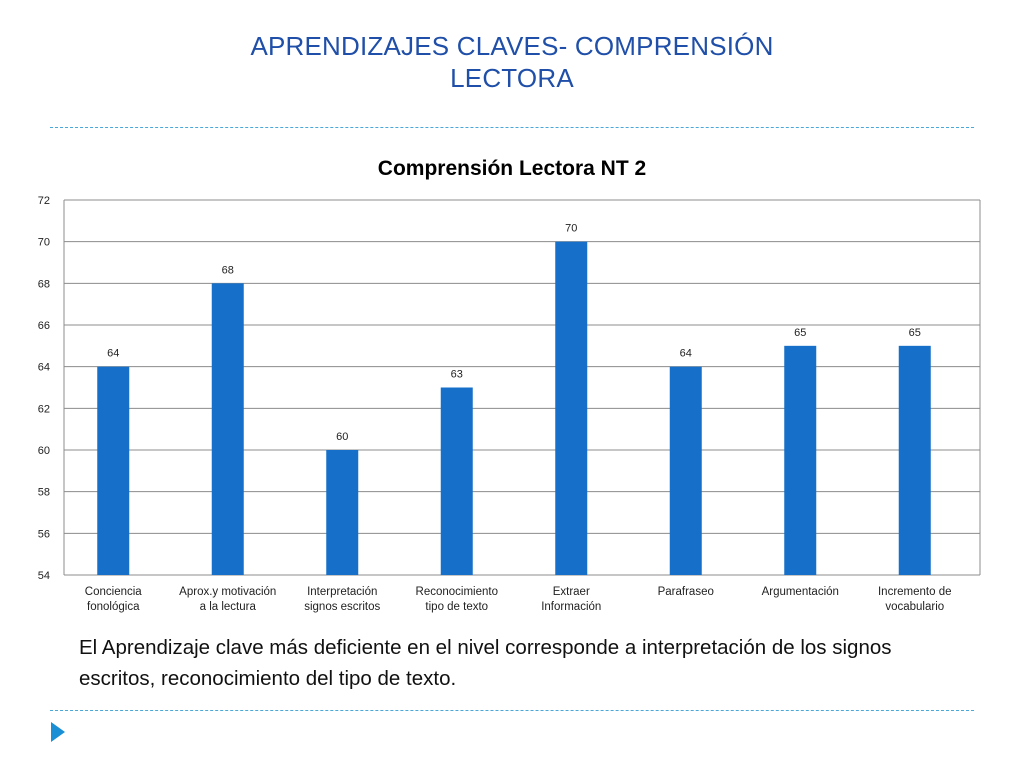 The image size is (1024, 768). What do you see at coordinates (571, 592) in the screenshot?
I see `x-tick-label: Extraer` at bounding box center [571, 592].